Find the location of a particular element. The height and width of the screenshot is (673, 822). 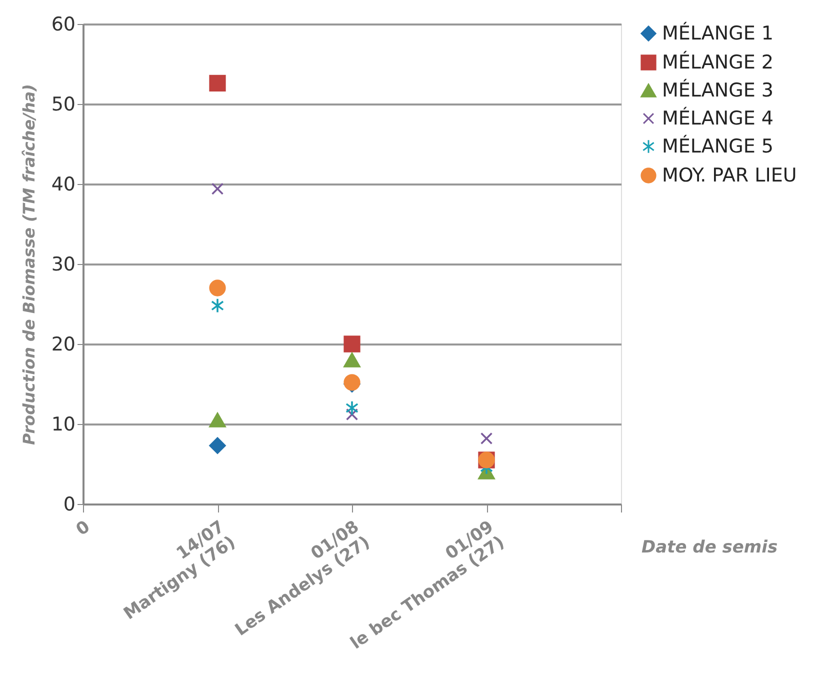

y-tick-label: 50 is located at coordinates (63, 105).